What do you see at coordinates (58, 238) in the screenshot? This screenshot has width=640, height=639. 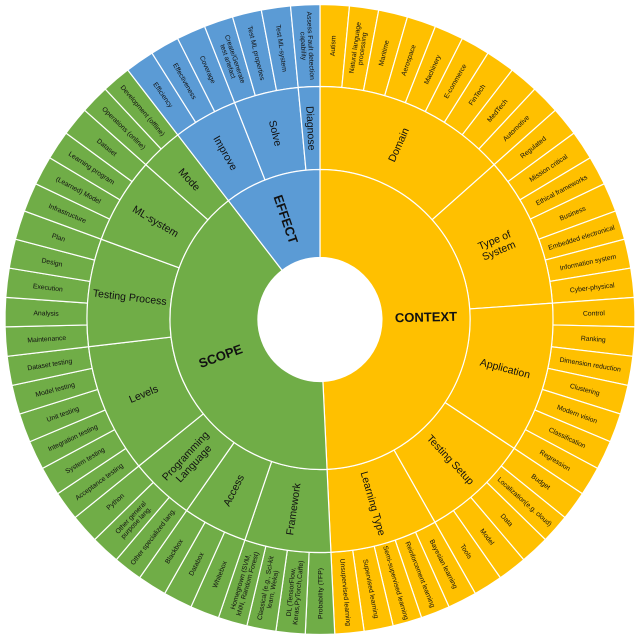 I see `label-plan: Plan` at bounding box center [58, 238].